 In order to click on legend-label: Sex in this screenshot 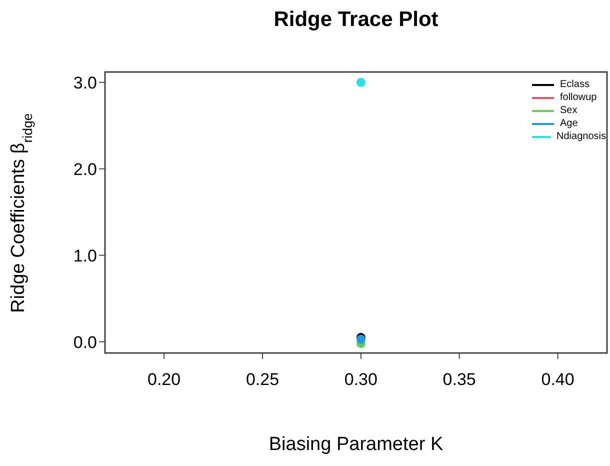, I will do `click(569, 110)`.